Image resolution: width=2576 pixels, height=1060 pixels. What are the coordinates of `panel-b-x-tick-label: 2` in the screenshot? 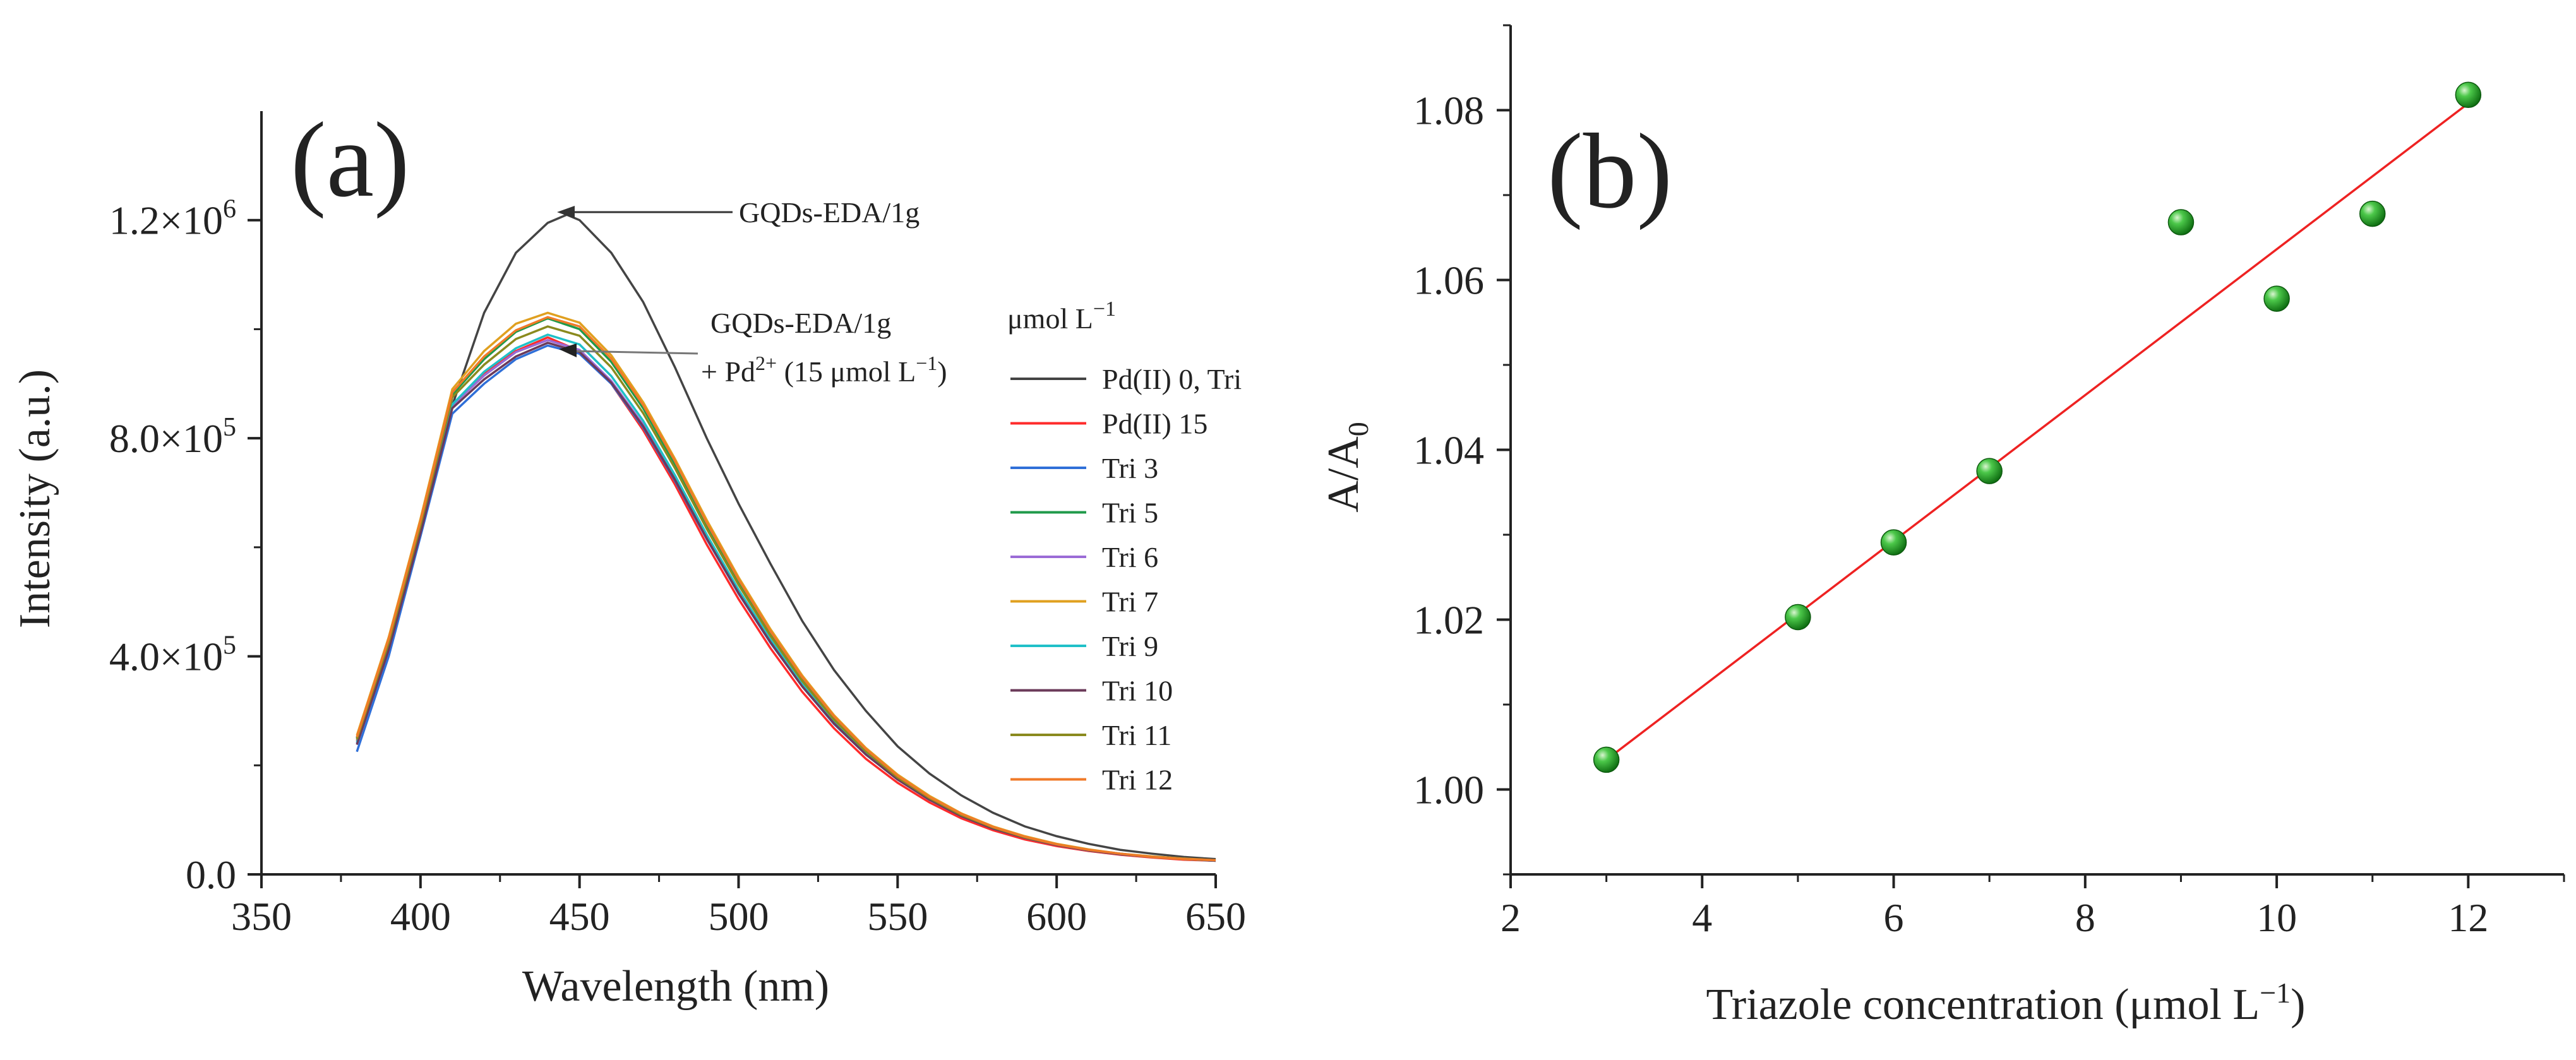 It's located at (1511, 917).